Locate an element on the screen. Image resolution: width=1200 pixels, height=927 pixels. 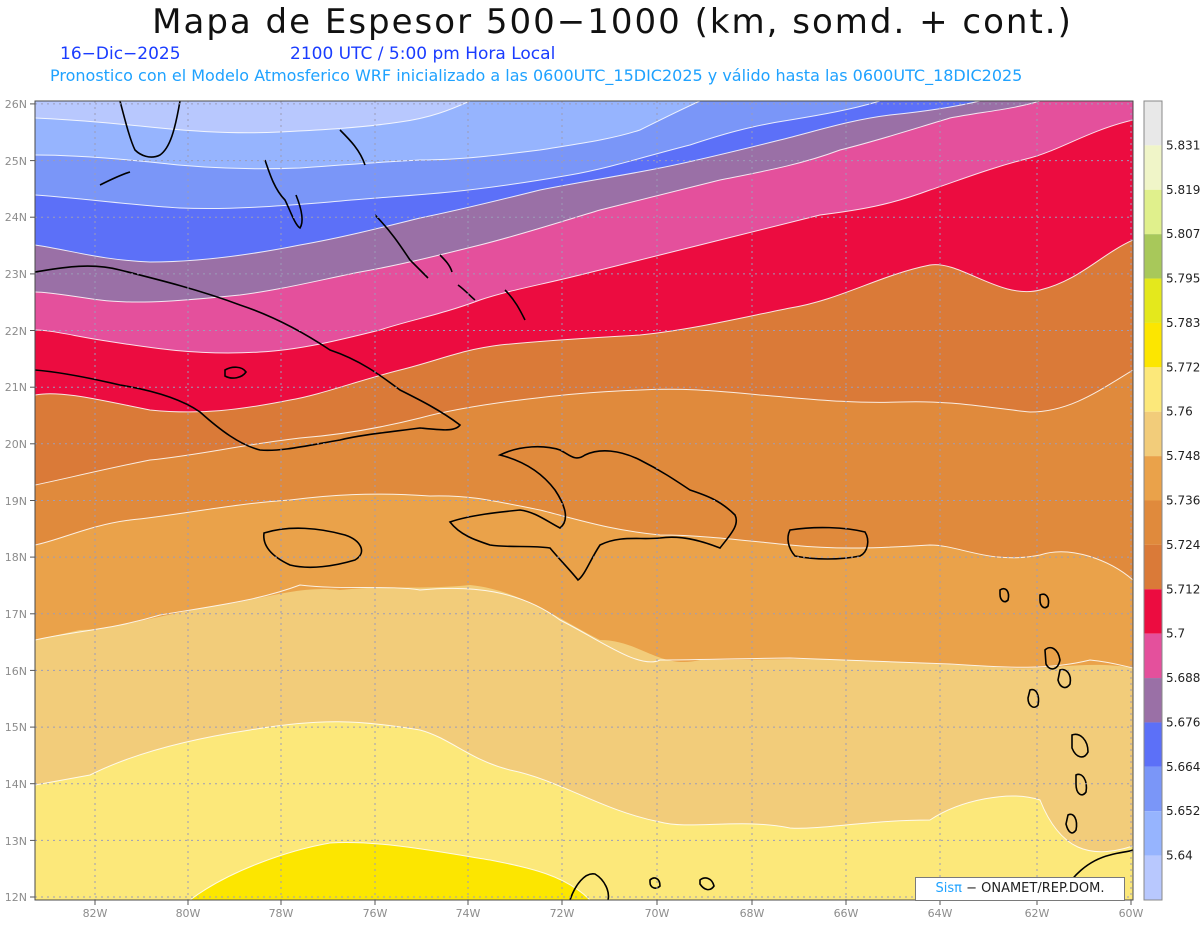
lat-label: 19N is located at coordinates (16, 501).